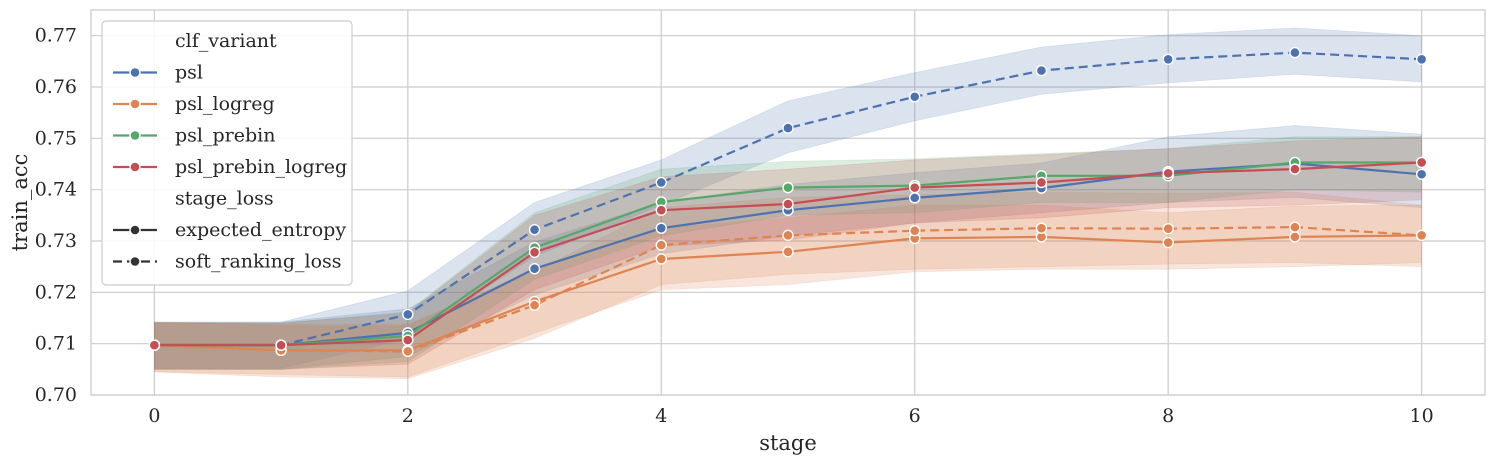 The height and width of the screenshot is (466, 1495). What do you see at coordinates (56, 344) in the screenshot?
I see `y-tick-label: 0.71` at bounding box center [56, 344].